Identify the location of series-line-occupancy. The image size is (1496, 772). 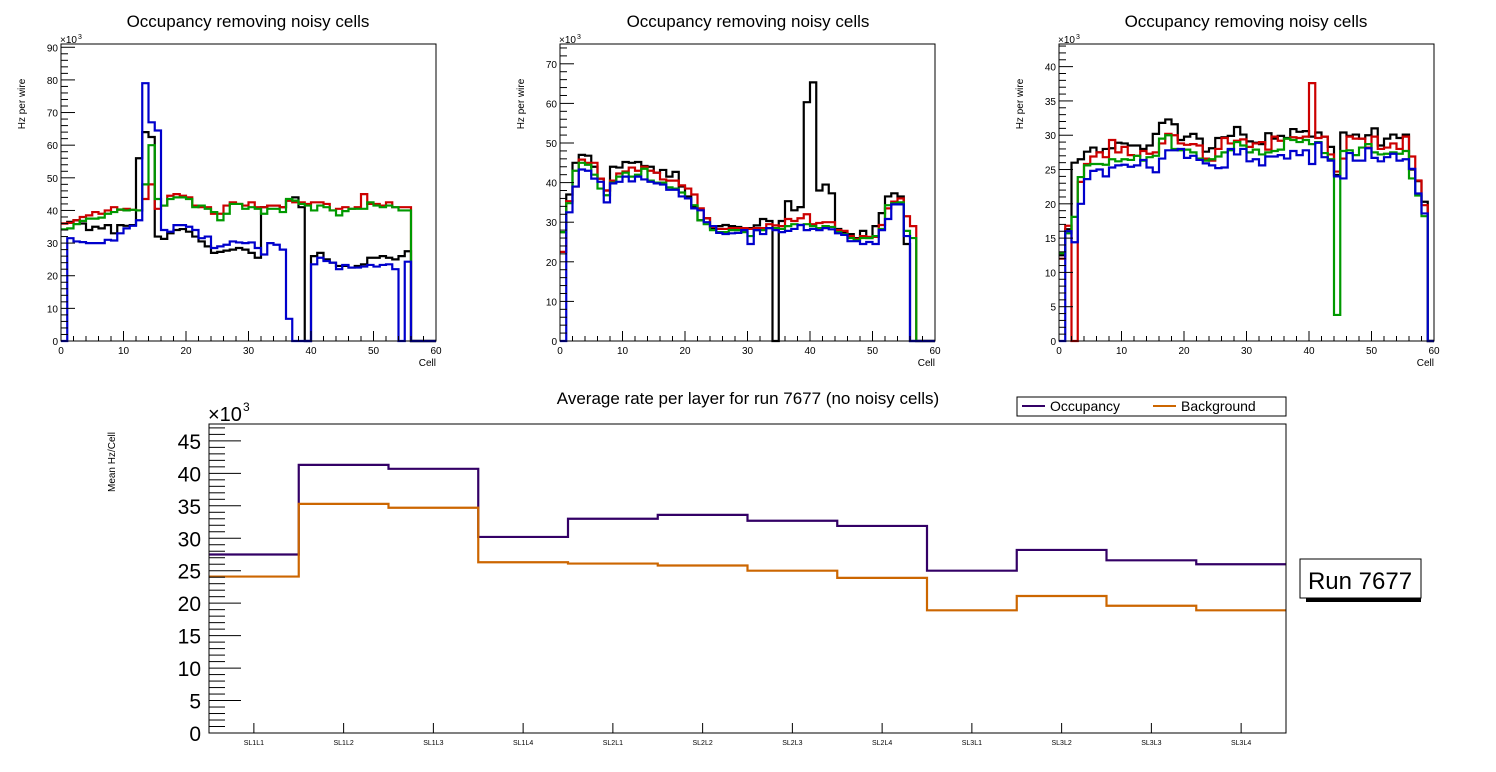
(747, 517).